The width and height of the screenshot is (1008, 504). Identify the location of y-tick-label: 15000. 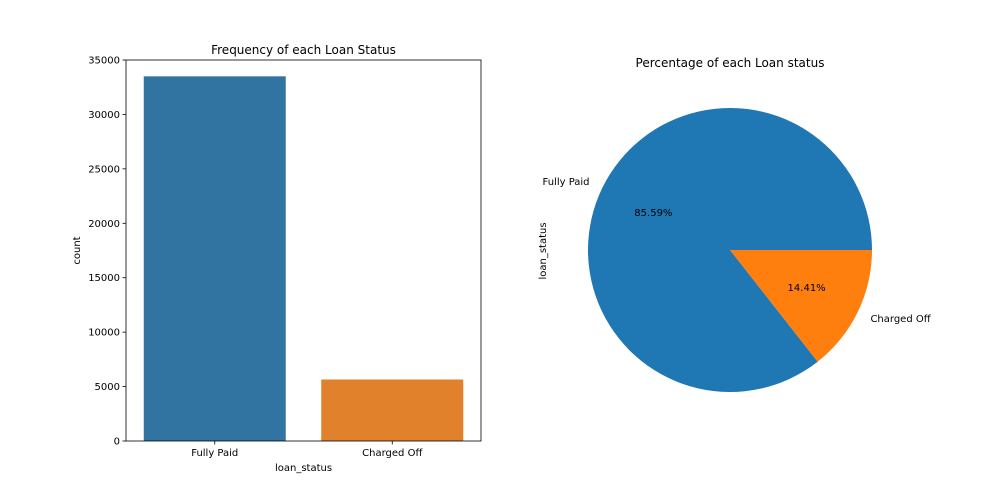
(104, 278).